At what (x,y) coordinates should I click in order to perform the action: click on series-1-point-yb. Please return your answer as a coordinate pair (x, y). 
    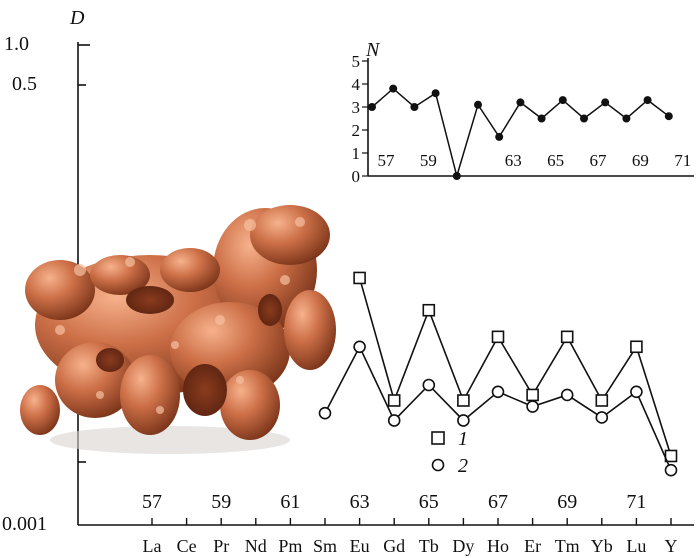
    Looking at the image, I should click on (602, 400).